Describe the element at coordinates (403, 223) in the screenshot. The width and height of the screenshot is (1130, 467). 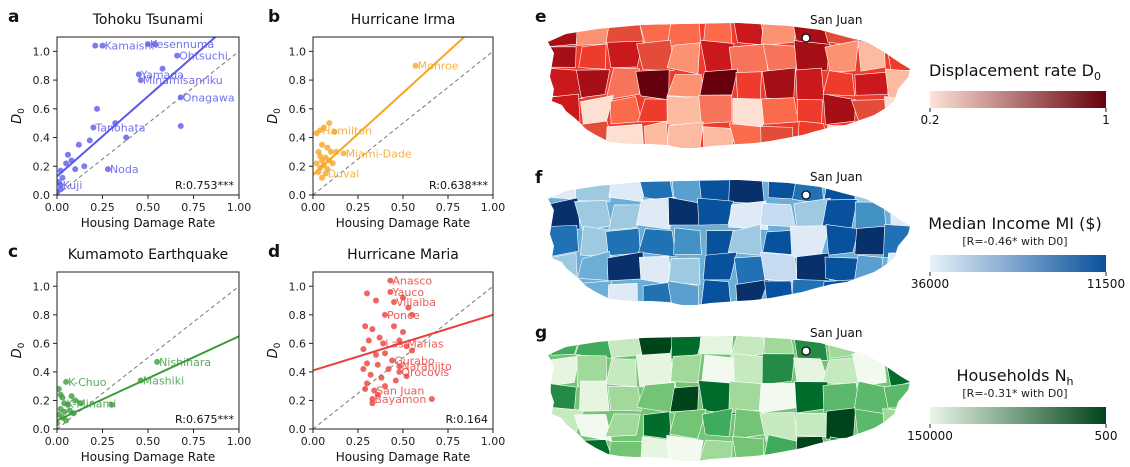
I see `x-axis-label: Housing Damage Rate` at that location.